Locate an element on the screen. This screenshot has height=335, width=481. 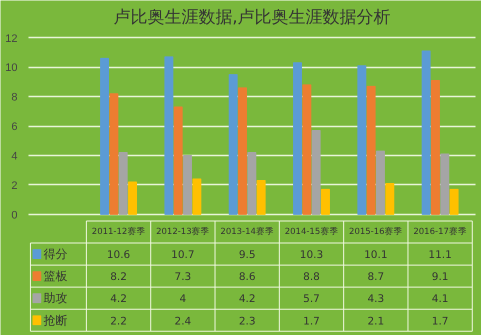
x-tick-label: 2013-14赛季 is located at coordinates (247, 231).